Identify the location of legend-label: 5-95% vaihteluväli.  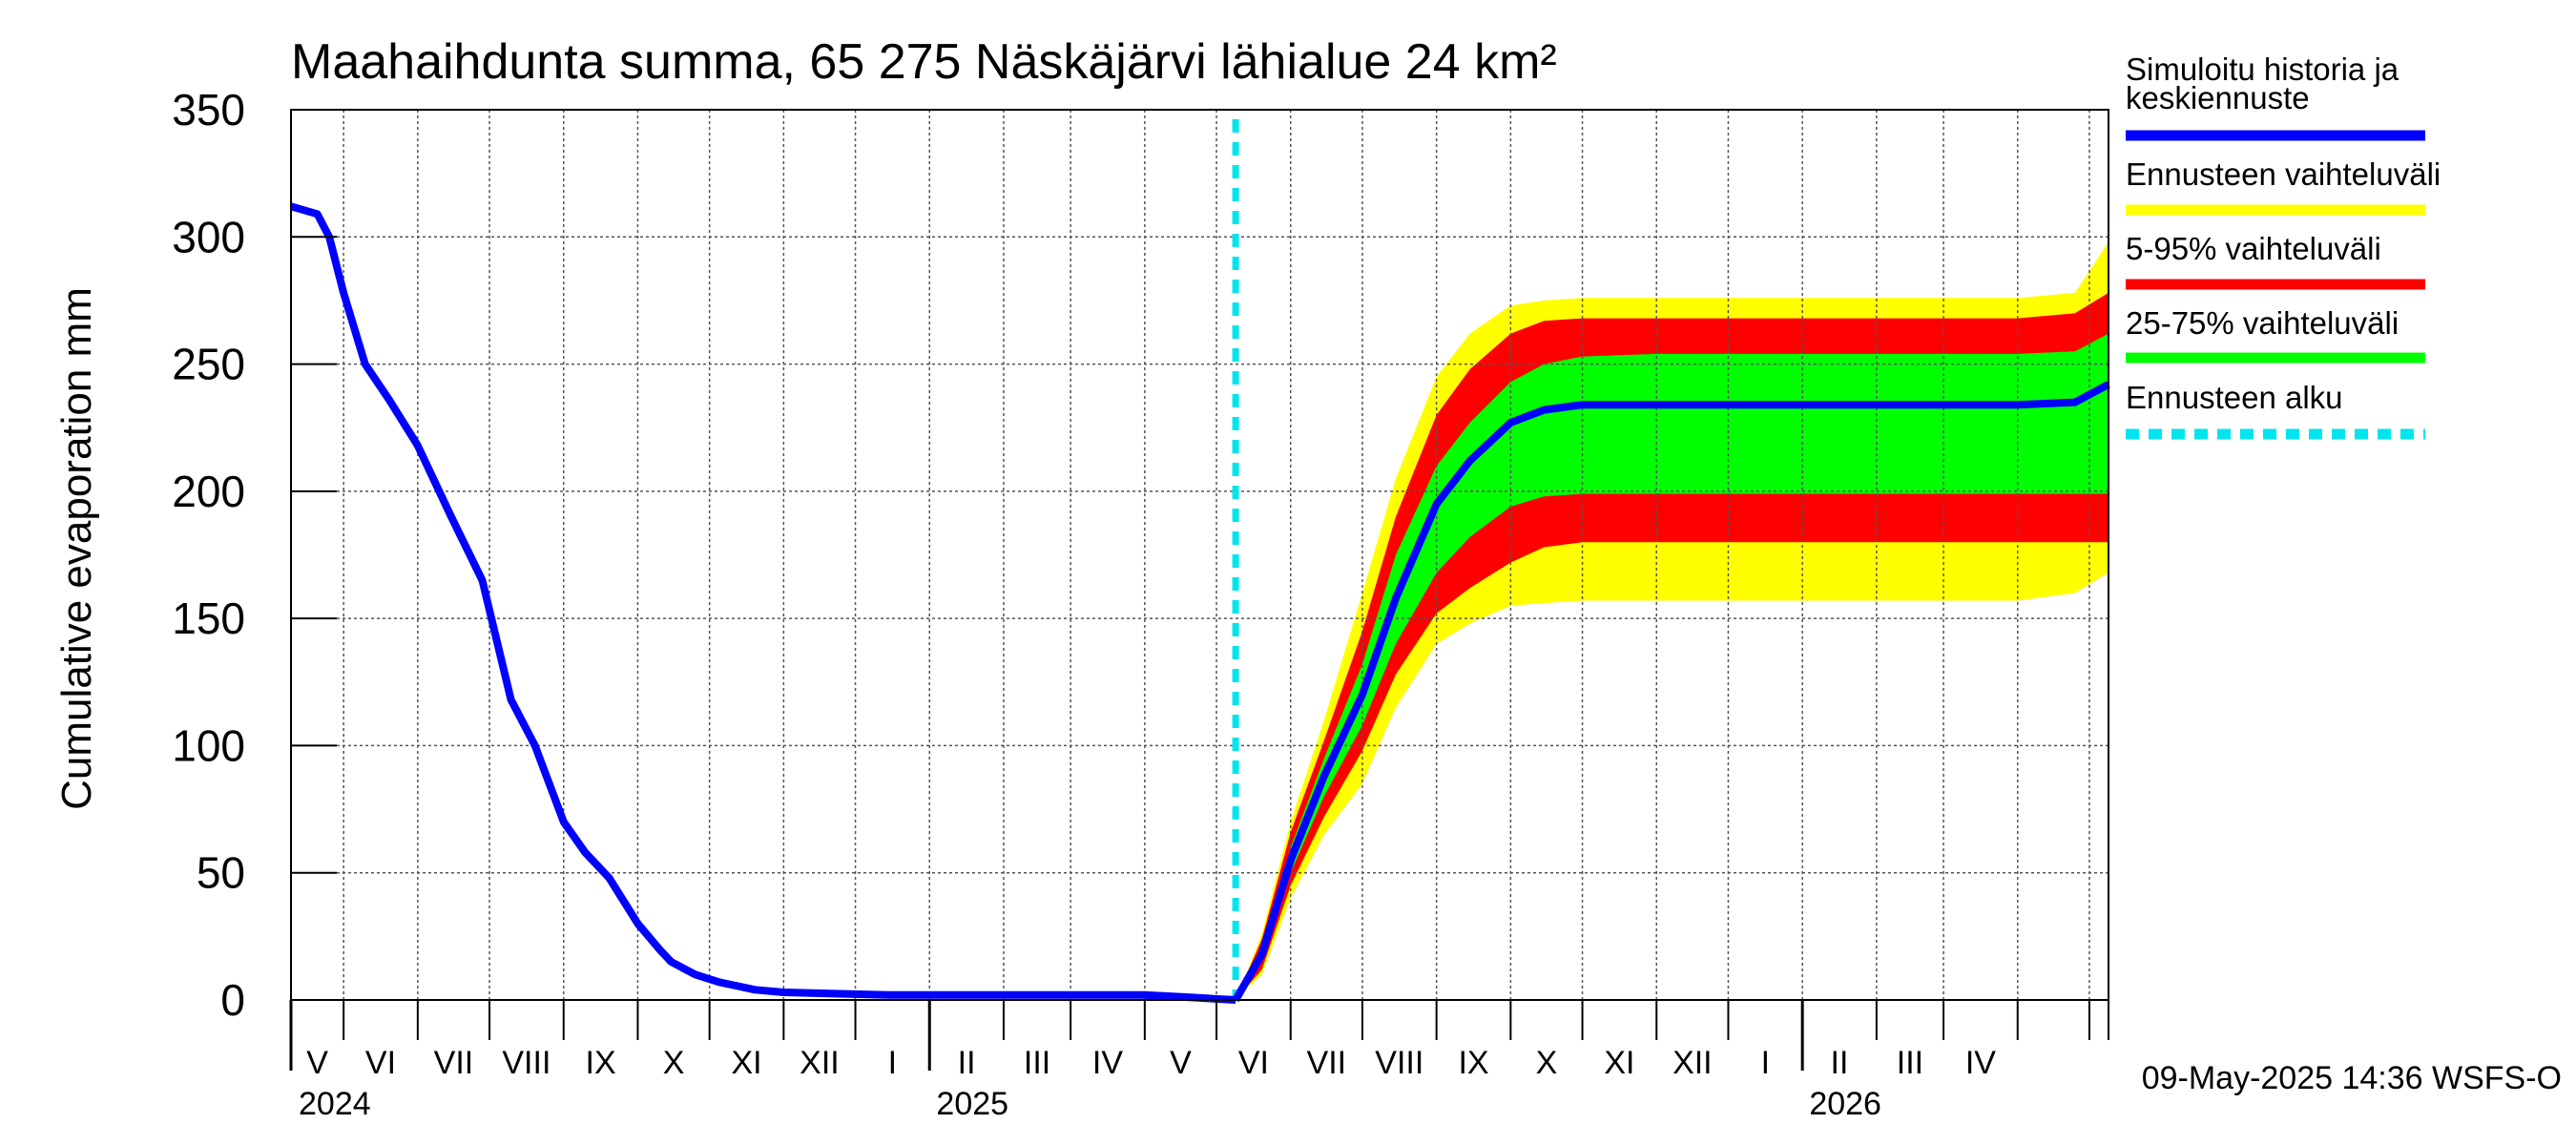
(2253, 248).